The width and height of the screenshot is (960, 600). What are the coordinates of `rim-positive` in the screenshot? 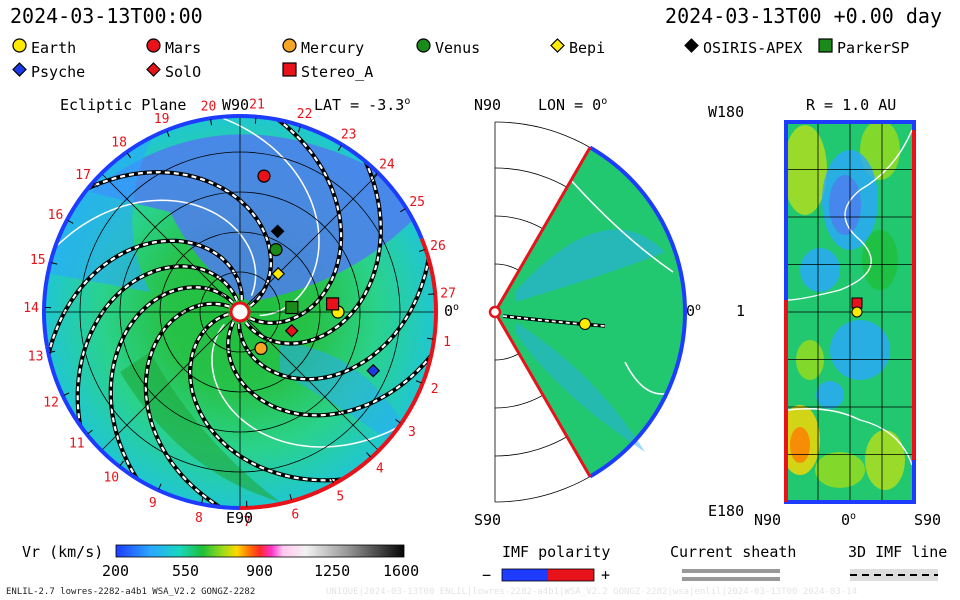 It's located at (338, 373).